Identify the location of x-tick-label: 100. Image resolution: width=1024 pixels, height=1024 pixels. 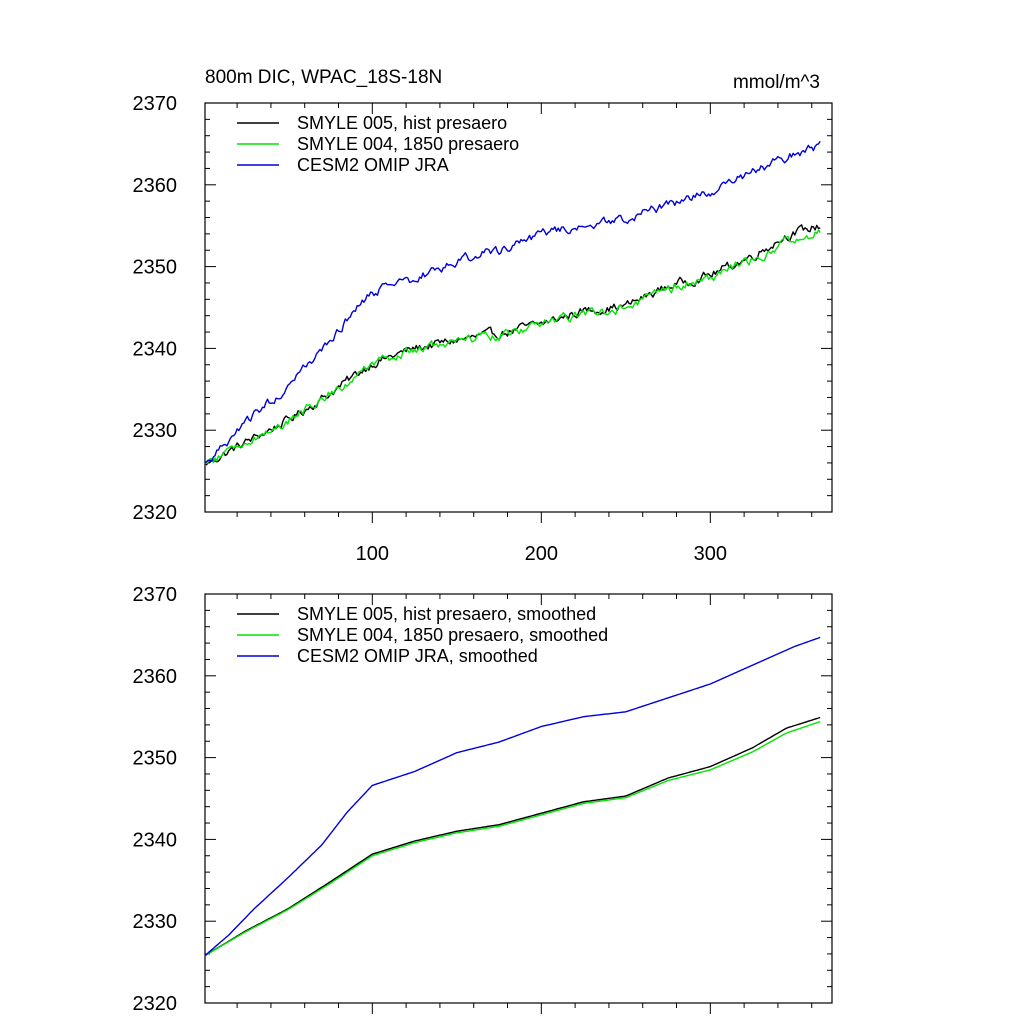
(372, 554).